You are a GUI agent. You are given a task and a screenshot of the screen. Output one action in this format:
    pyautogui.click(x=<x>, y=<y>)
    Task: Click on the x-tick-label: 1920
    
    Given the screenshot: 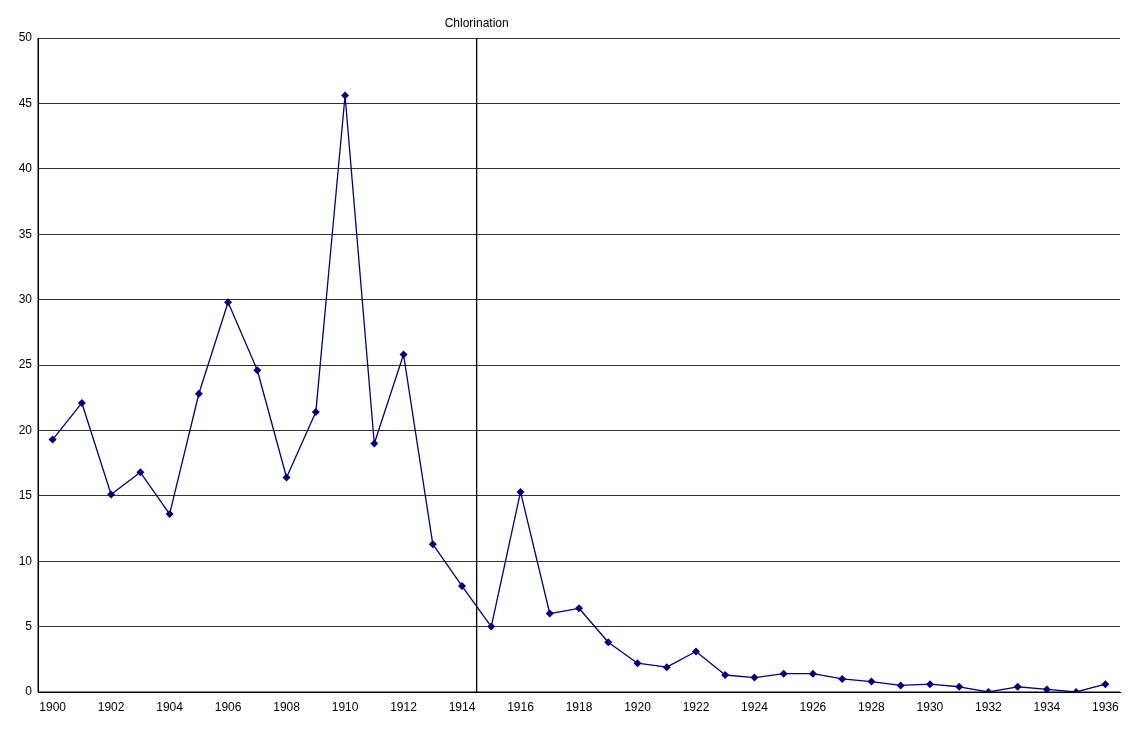 What is the action you would take?
    pyautogui.click(x=638, y=706)
    